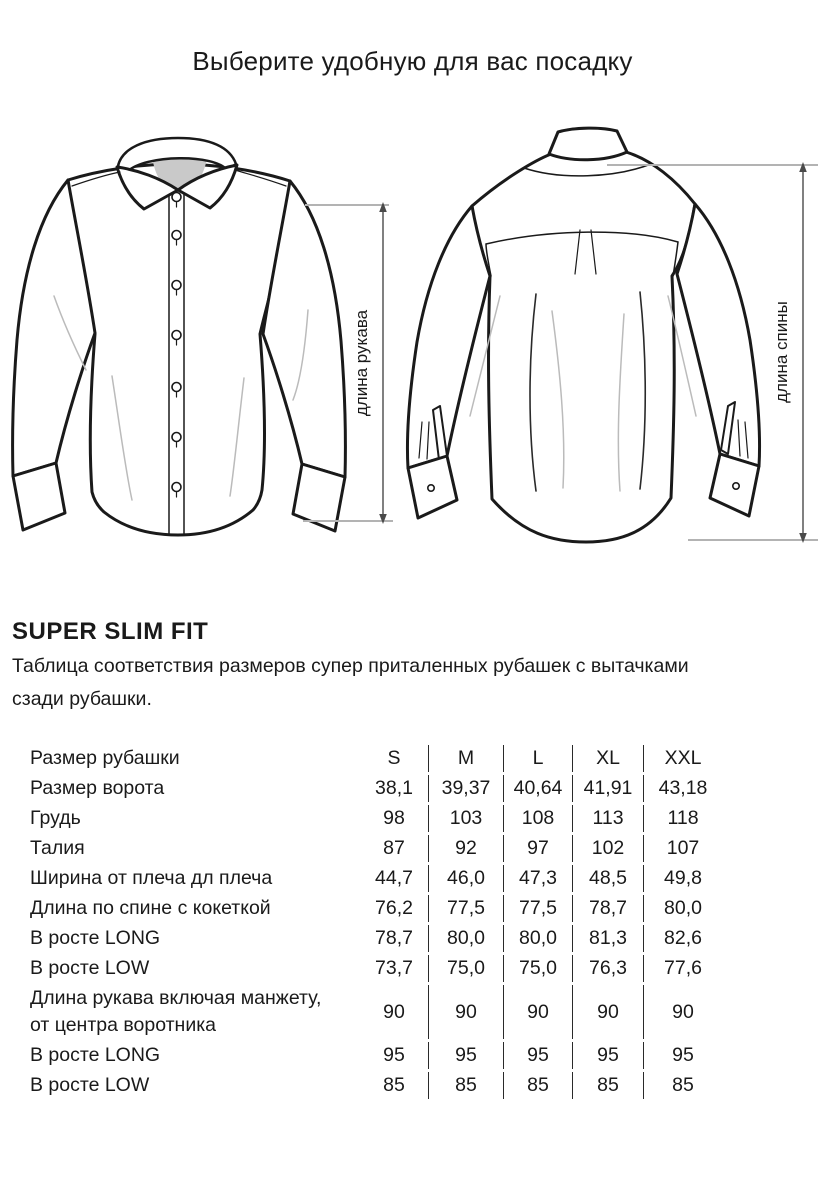  I want to click on back-left-sleeve, so click(448, 337).